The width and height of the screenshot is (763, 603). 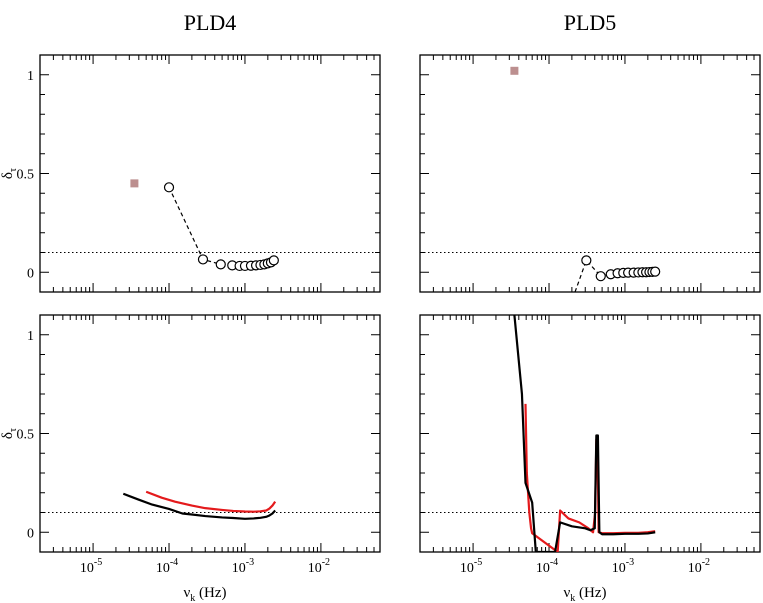 I want to click on column-title-pld4: PLD4, so click(x=210, y=22).